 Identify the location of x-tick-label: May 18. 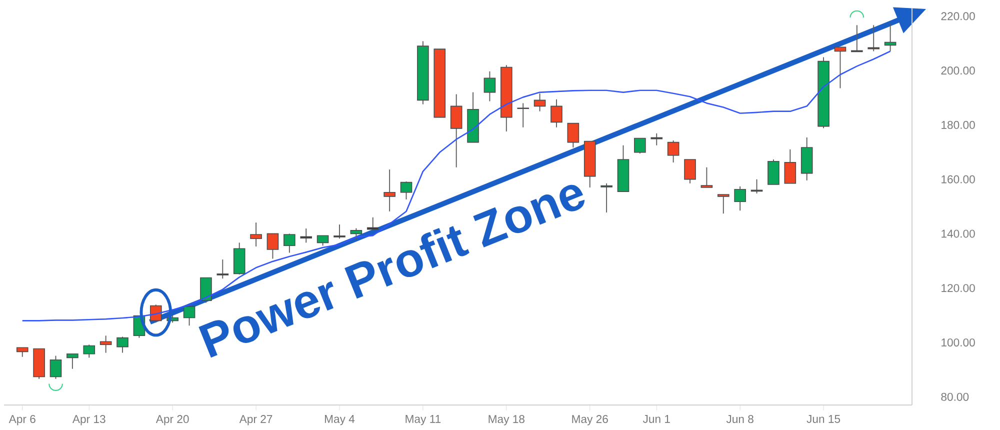
(506, 420).